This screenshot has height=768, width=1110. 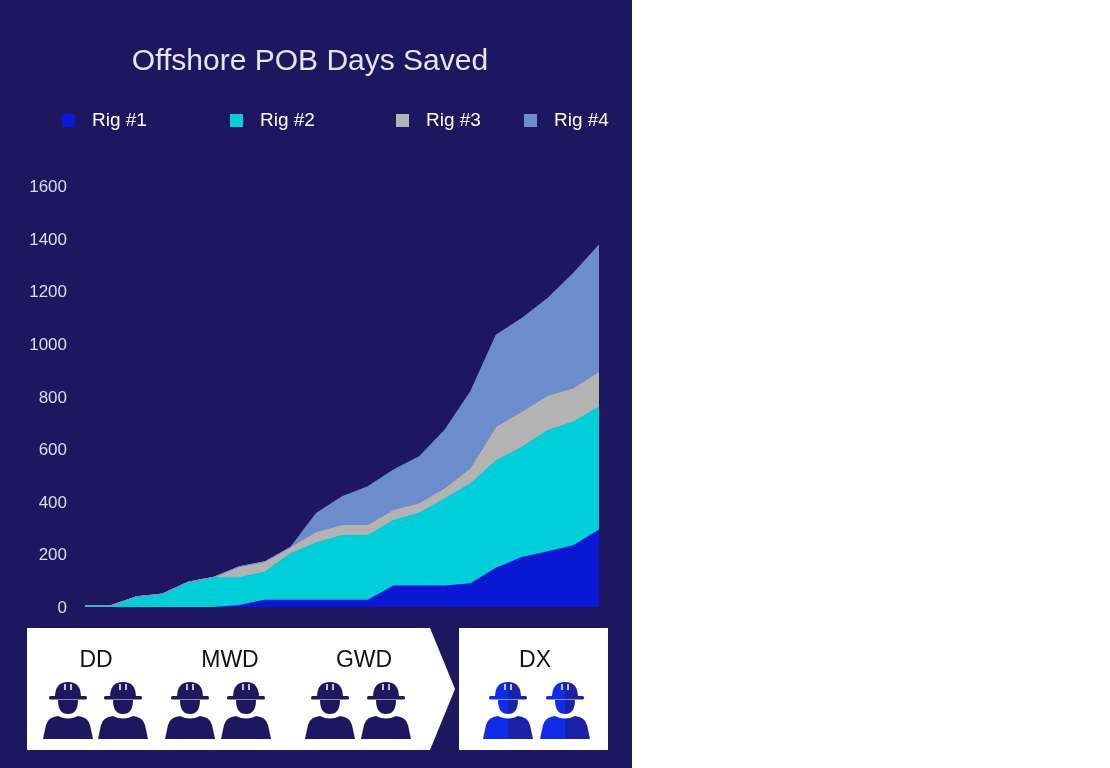 I want to click on legend-label: Rig #3, so click(x=453, y=120).